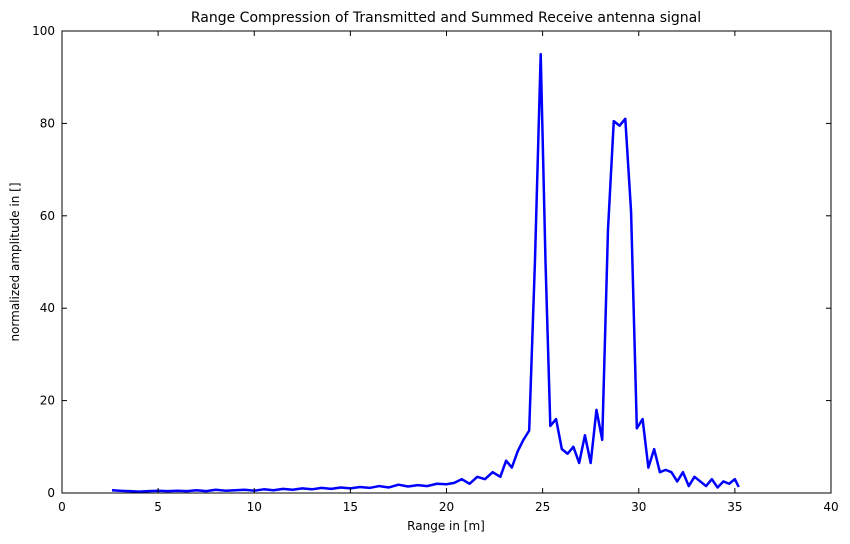 This screenshot has width=850, height=544. Describe the element at coordinates (47, 216) in the screenshot. I see `y-tick-label: 60` at that location.